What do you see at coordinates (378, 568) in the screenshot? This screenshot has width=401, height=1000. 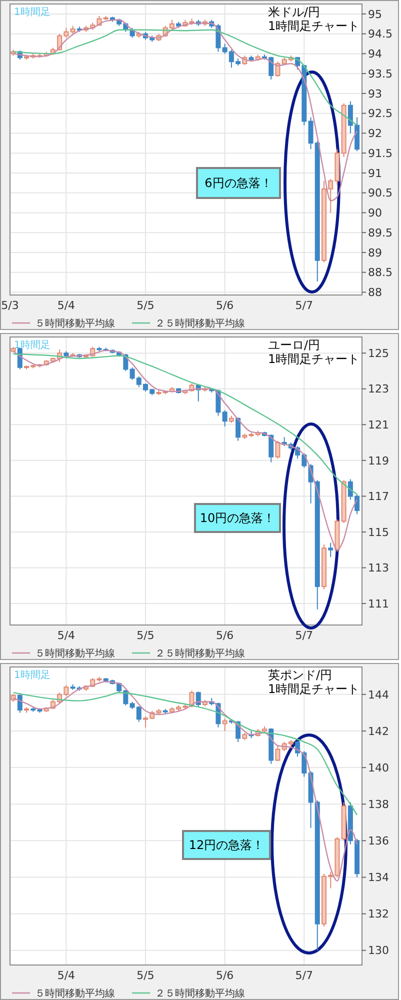 I see `y-tick-label: 113` at bounding box center [378, 568].